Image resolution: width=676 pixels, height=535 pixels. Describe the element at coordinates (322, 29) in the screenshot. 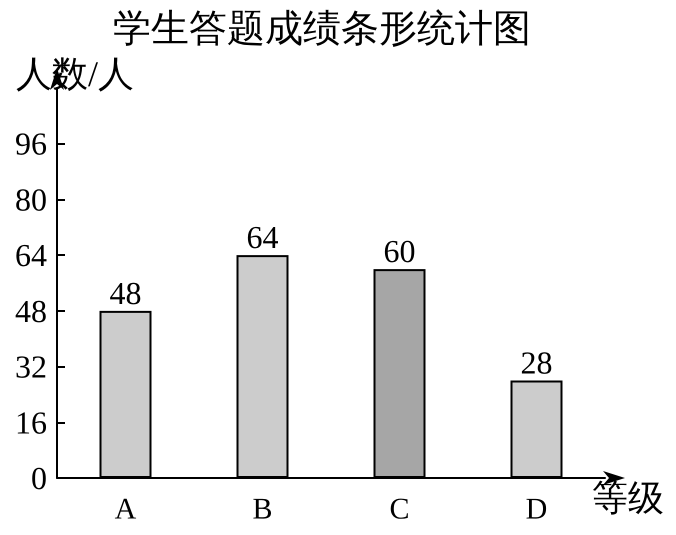

I see `chart-title: 学生答题成绩条形统计图` at that location.